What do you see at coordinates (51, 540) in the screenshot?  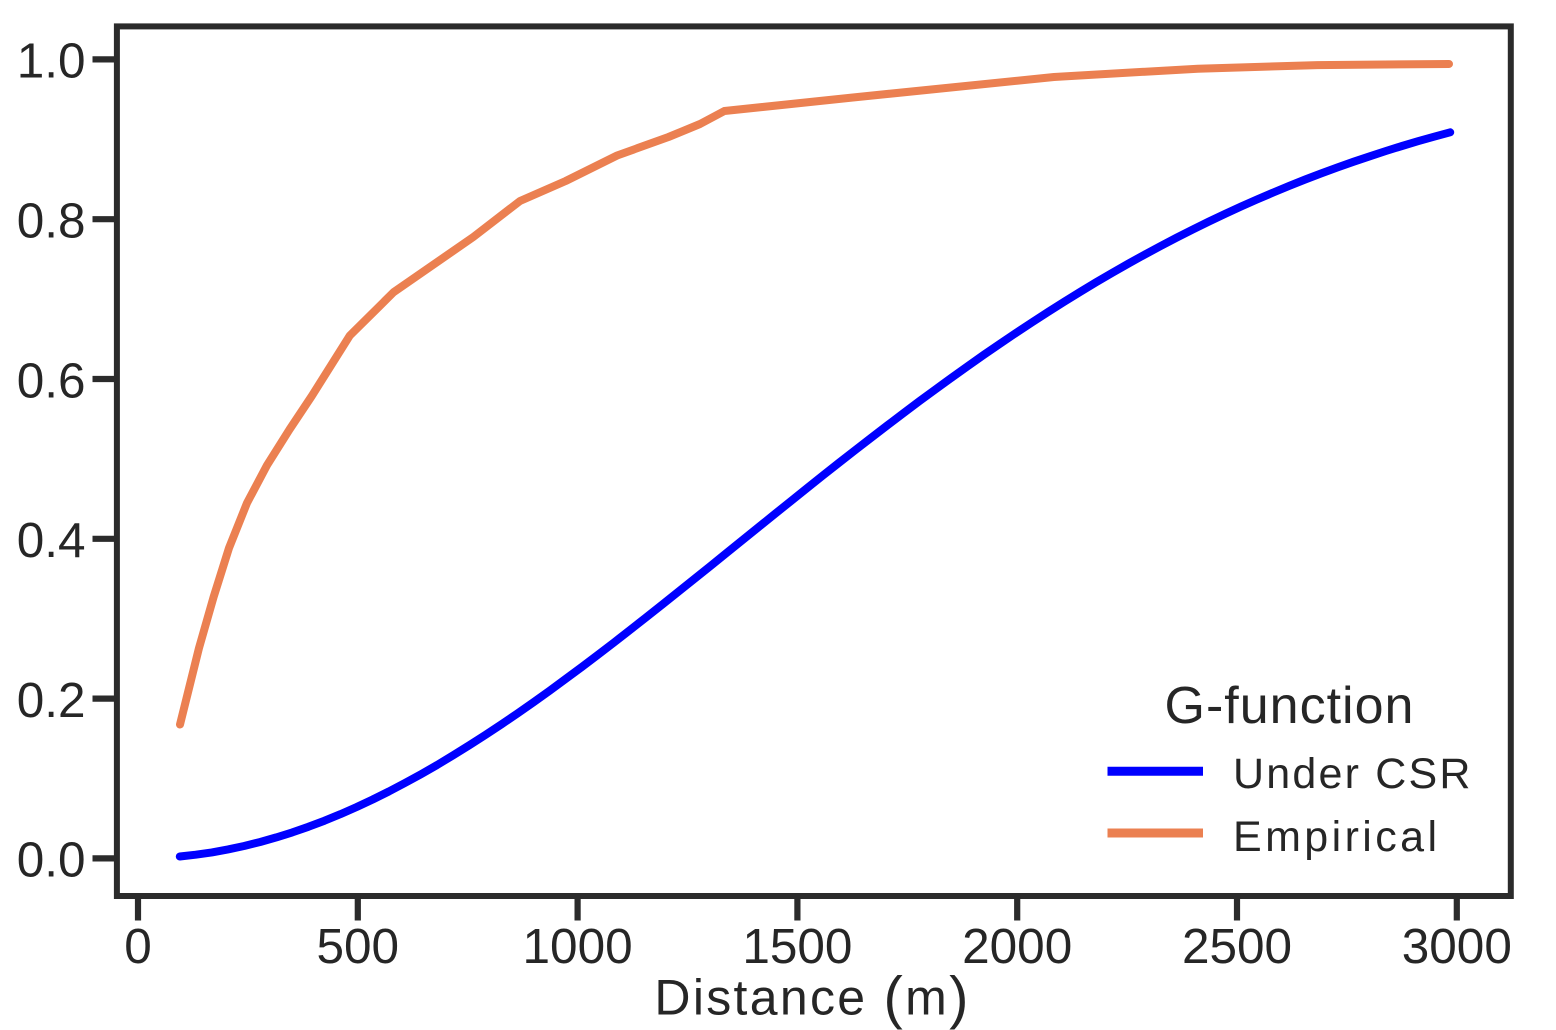 I see `svg-text: 0.4` at bounding box center [51, 540].